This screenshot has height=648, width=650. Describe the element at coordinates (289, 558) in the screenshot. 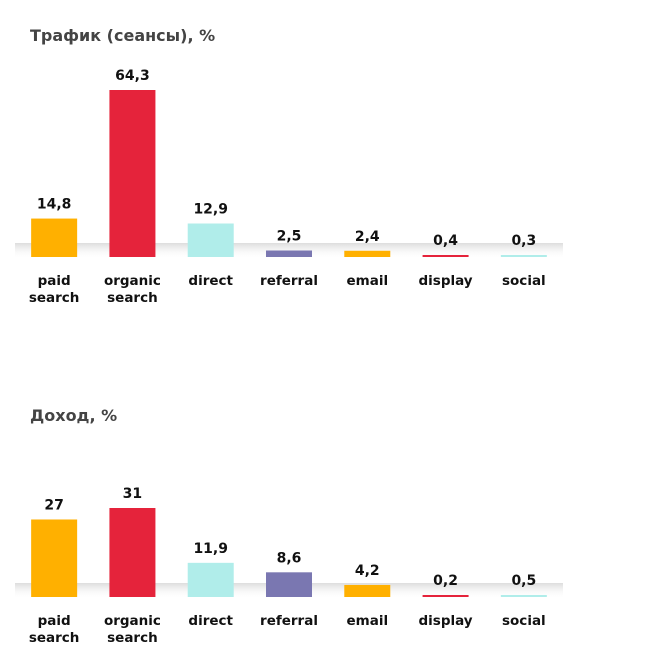

I see `value-label: 8,6` at that location.